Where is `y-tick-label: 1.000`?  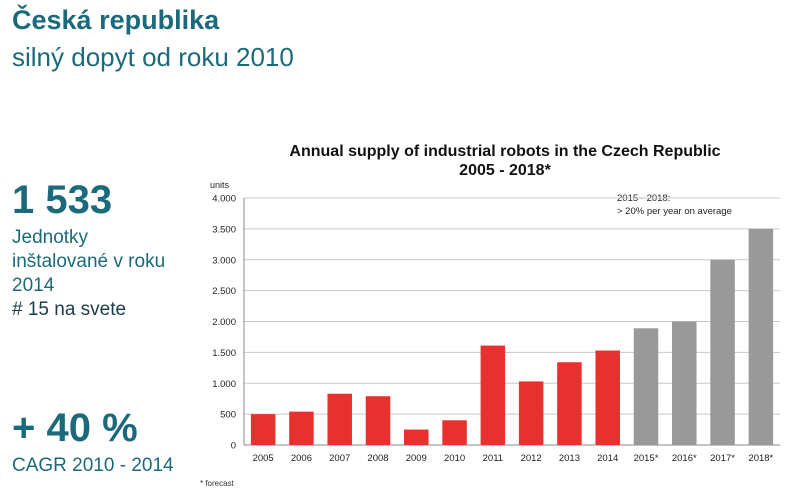
y-tick-label: 1.000 is located at coordinates (224, 384).